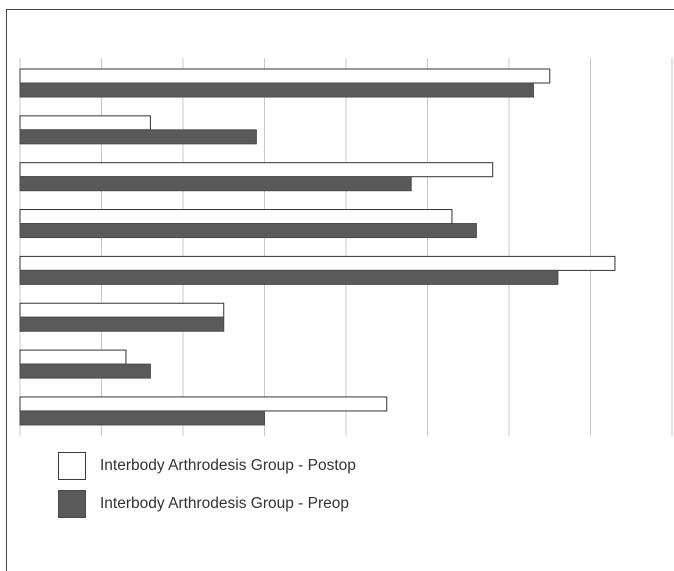  What do you see at coordinates (72, 504) in the screenshot?
I see `legend-swatch-preop` at bounding box center [72, 504].